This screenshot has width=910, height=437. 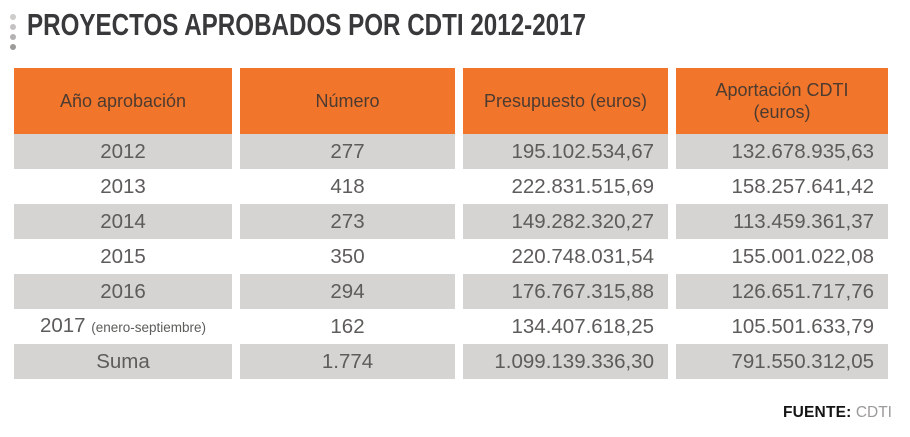 I want to click on table-row: 2012 277 195.102.534,67 132.678.935,63, so click(x=451, y=151).